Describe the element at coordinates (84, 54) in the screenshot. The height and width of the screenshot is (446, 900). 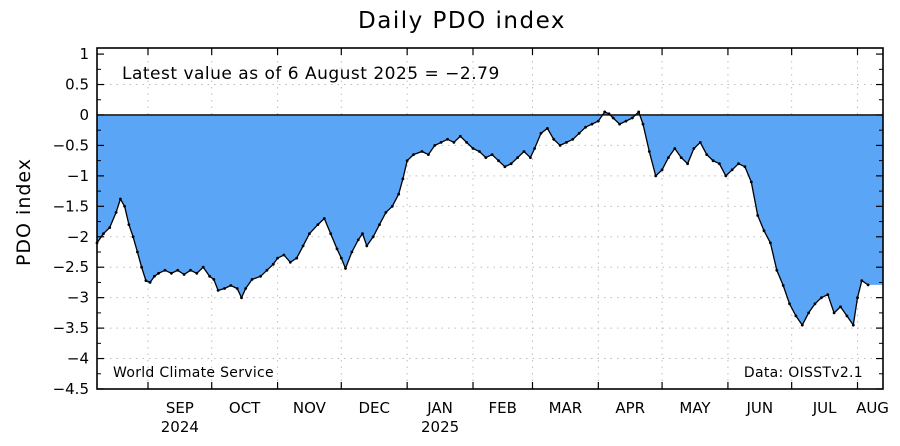
I see `y-tick-label: 1` at that location.